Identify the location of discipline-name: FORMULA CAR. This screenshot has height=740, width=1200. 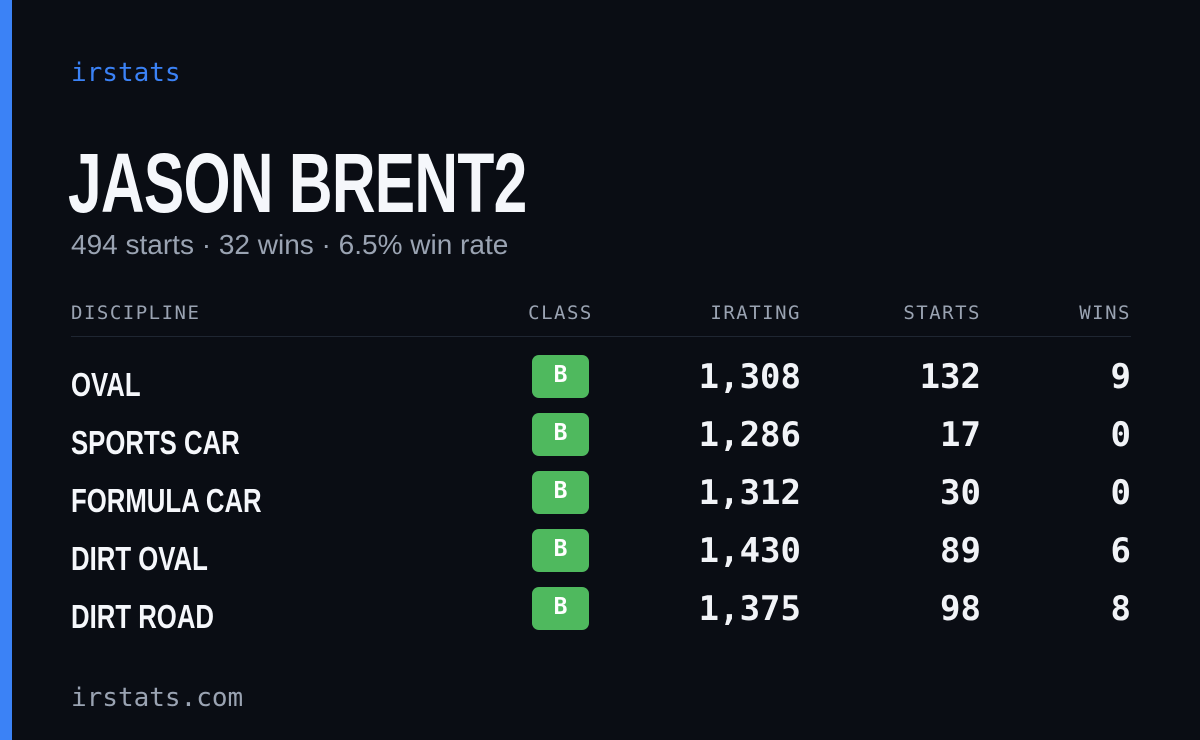
(166, 500).